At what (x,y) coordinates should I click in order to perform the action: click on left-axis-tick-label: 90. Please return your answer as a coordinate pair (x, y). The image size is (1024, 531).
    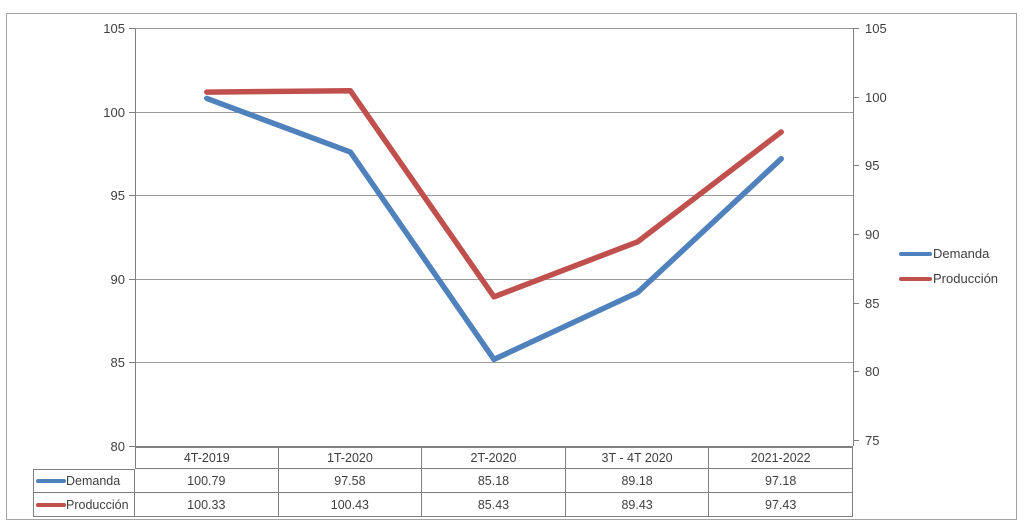
    Looking at the image, I should click on (118, 279).